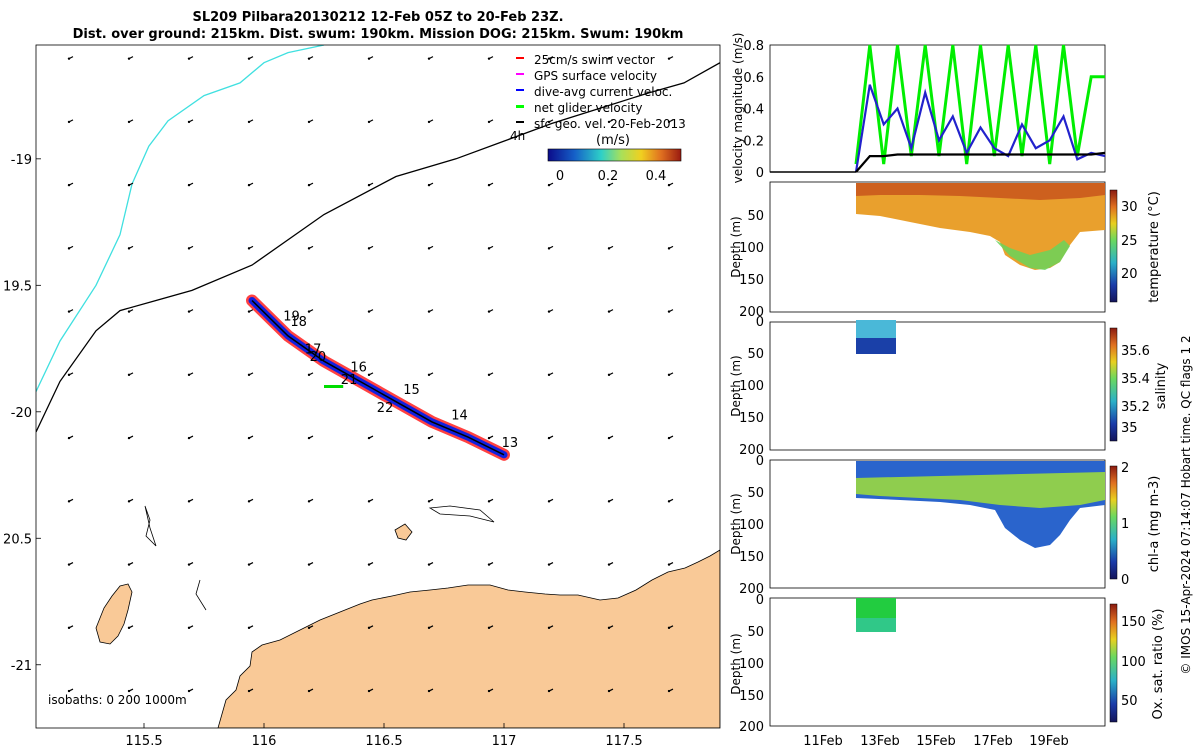  What do you see at coordinates (264, 741) in the screenshot?
I see `map-x-tick-label: 116` at bounding box center [264, 741].